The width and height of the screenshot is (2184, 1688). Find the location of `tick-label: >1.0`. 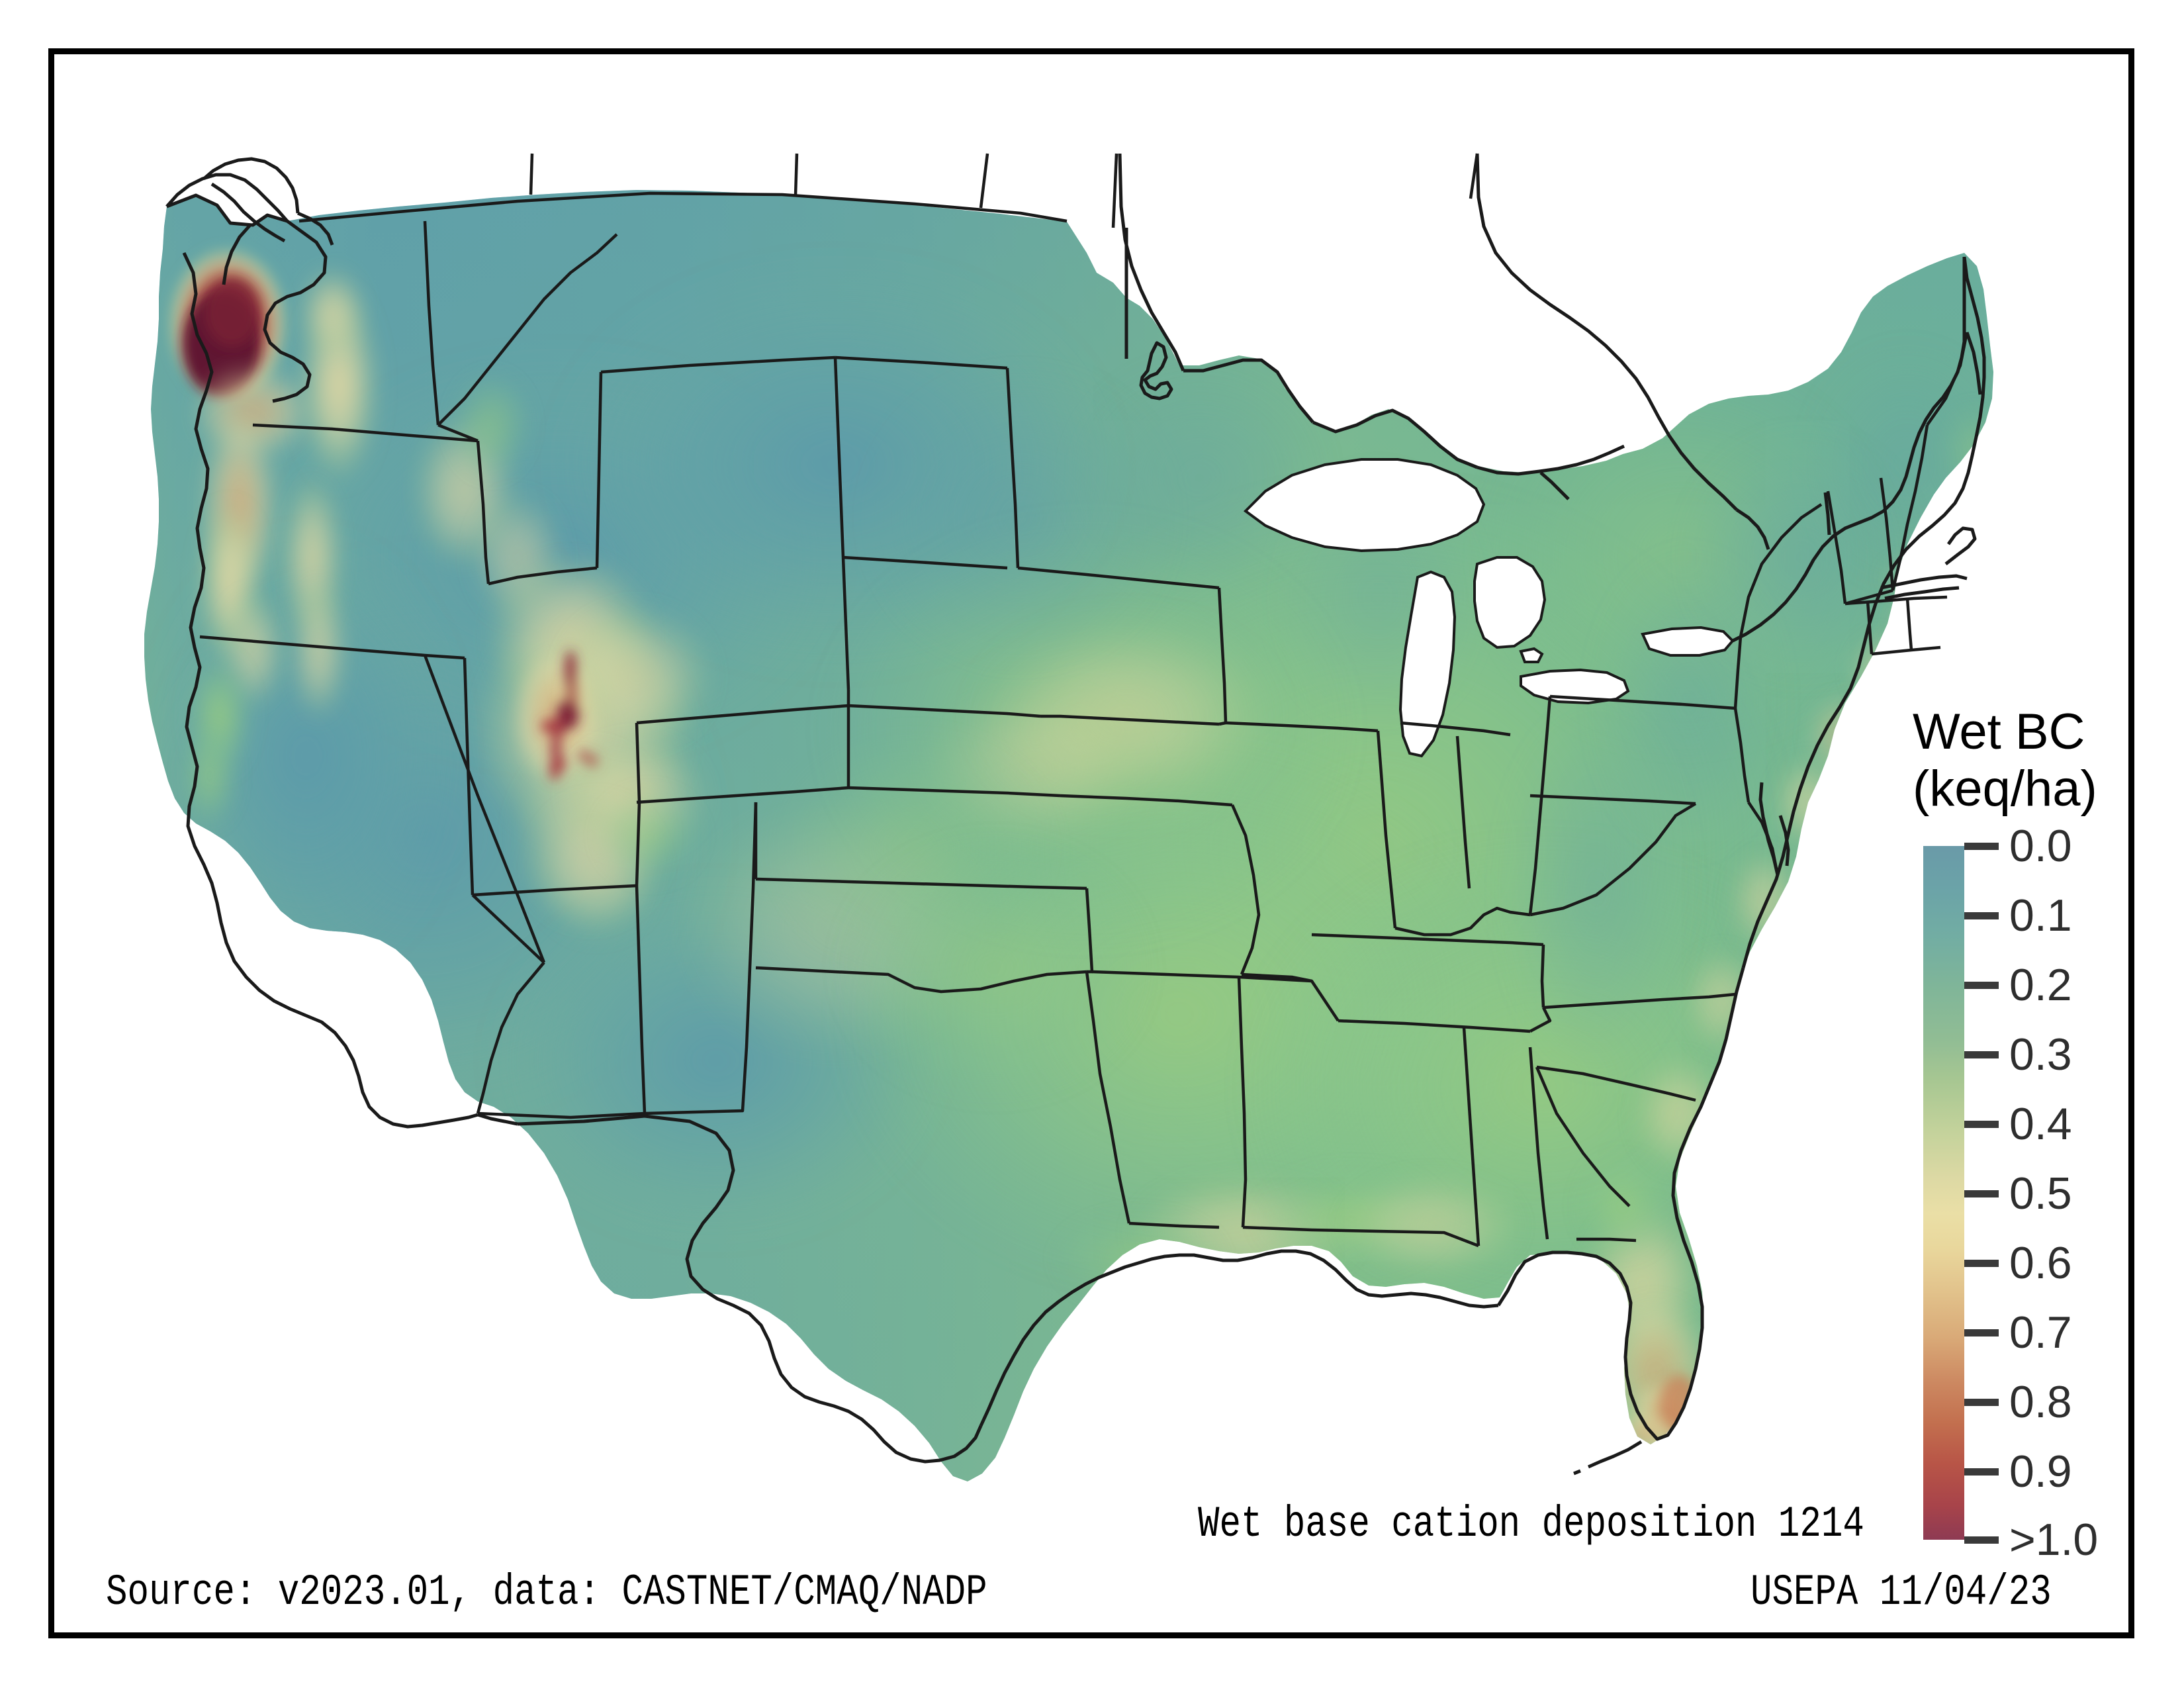

tick-label: >1.0 is located at coordinates (2054, 1540).